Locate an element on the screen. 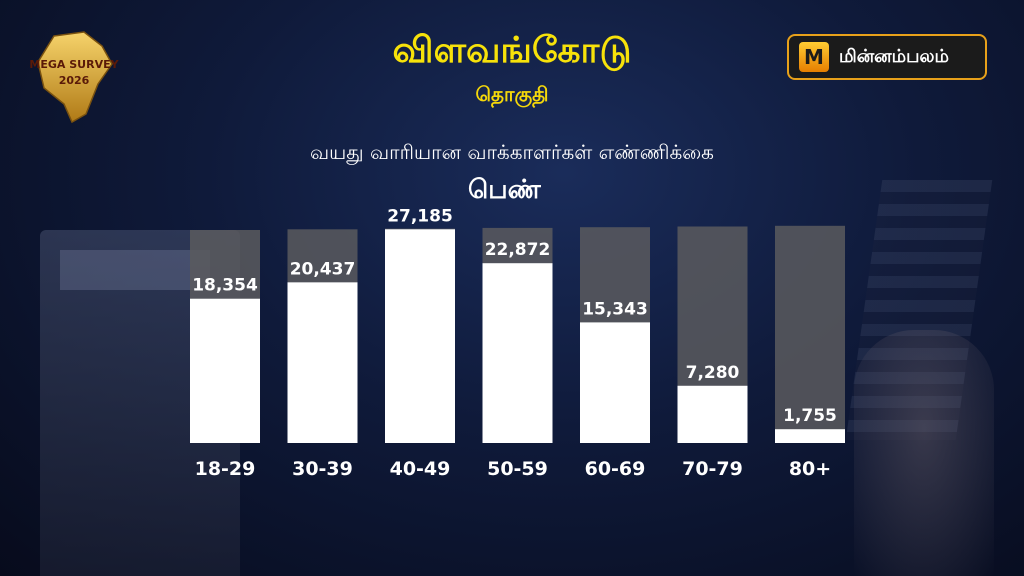  data-label: 15,343 is located at coordinates (615, 309).